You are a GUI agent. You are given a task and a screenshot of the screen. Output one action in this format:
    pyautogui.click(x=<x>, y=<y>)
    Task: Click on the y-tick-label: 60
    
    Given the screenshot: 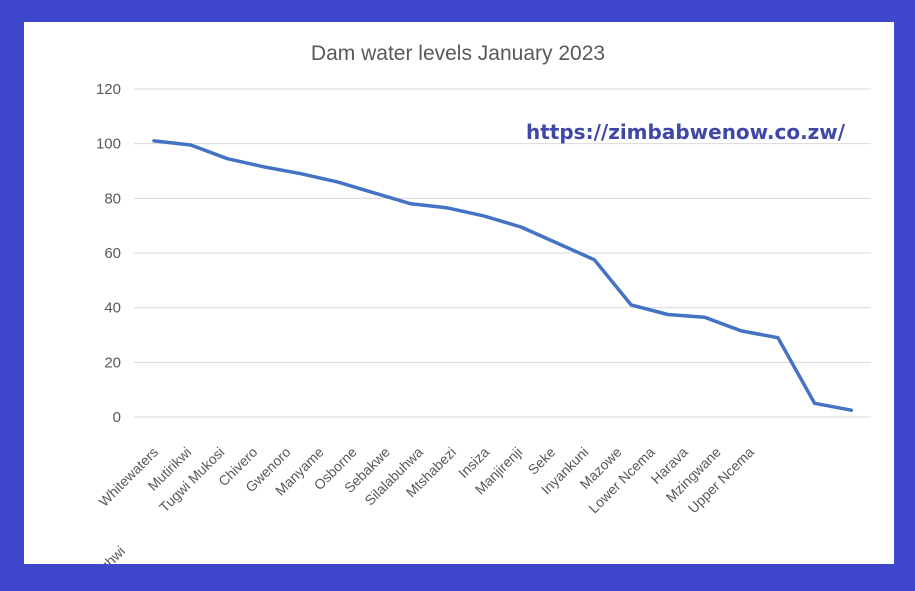 What is the action you would take?
    pyautogui.click(x=112, y=253)
    